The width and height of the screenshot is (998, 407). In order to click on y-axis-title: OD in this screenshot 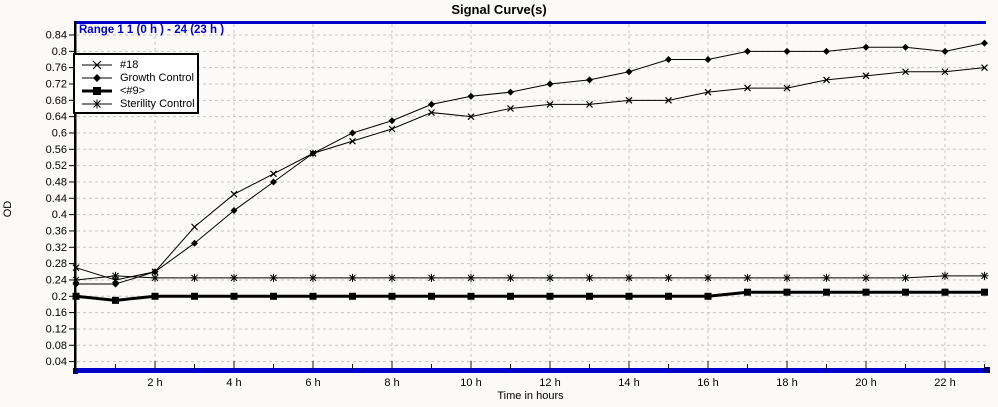, I will do `click(8, 209)`.